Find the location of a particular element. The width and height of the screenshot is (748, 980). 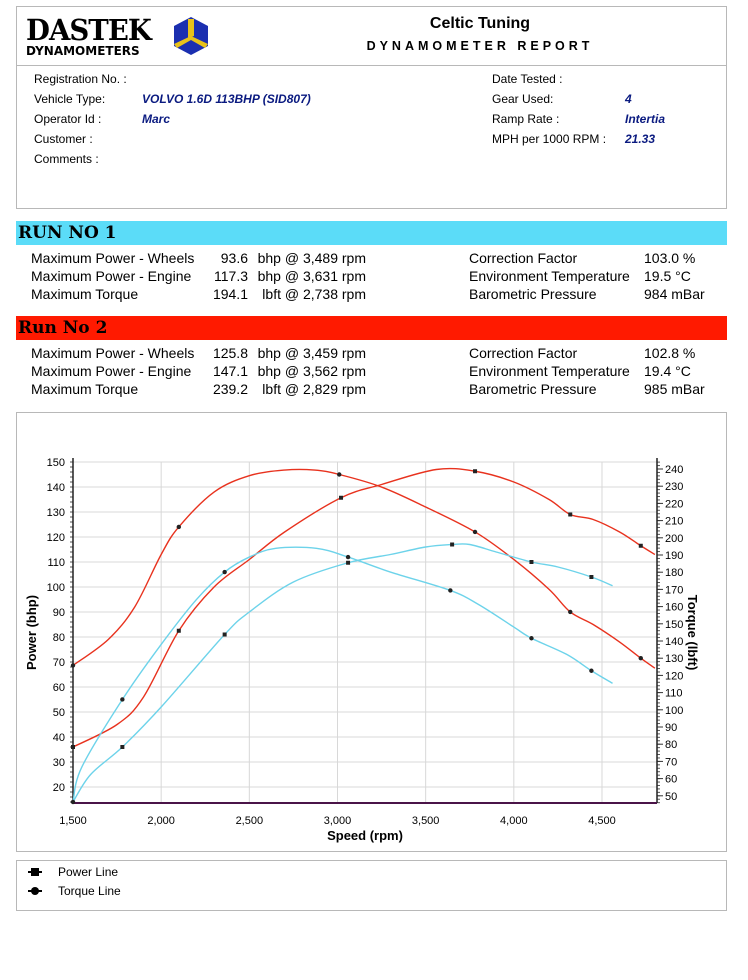

info-value: 21.33 is located at coordinates (640, 139).